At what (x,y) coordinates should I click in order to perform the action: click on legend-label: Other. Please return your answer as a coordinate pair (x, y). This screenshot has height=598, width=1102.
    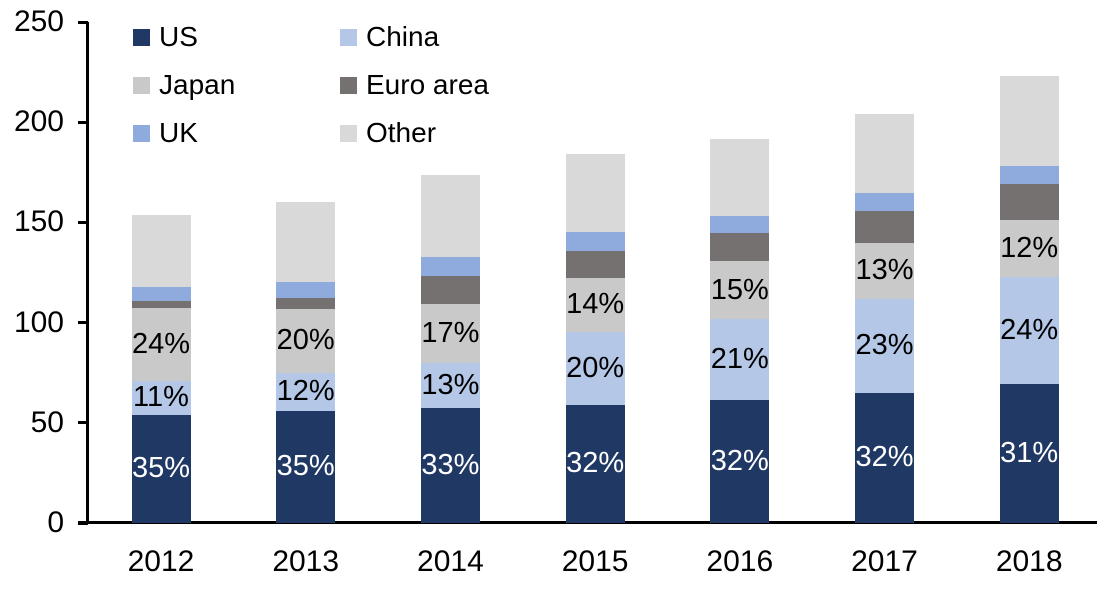
    Looking at the image, I should click on (401, 132).